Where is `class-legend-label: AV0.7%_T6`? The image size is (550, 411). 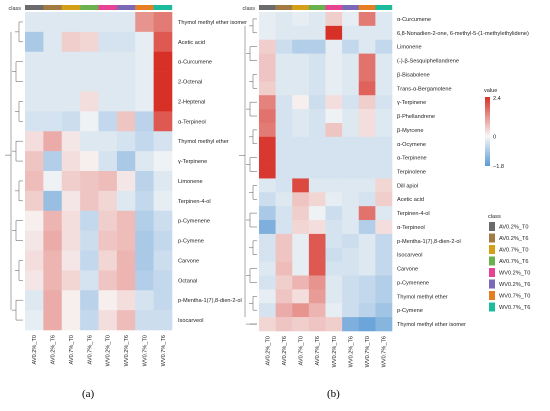
class-legend-label: AV0.7%_T6 is located at coordinates (513, 262).